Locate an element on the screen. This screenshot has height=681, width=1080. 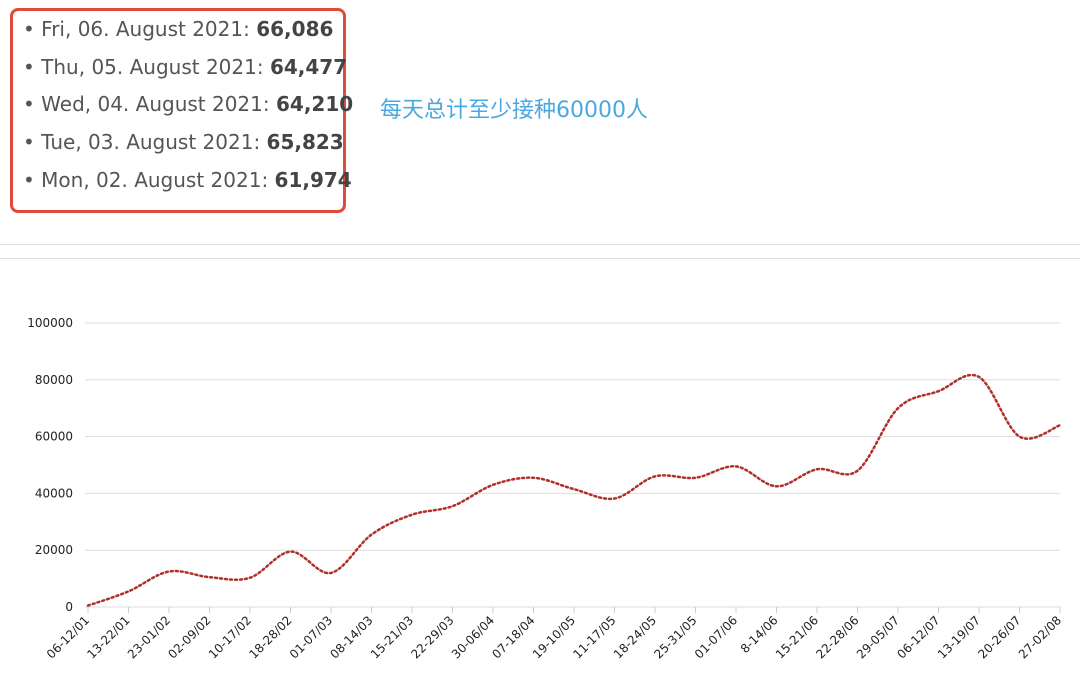
x-tick-label: 18-28/02 is located at coordinates (270, 637).